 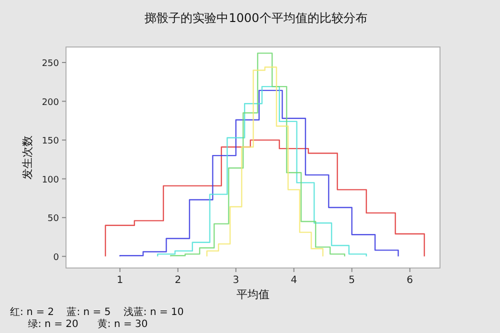 I want to click on x-tick-label: 4, so click(x=294, y=280).